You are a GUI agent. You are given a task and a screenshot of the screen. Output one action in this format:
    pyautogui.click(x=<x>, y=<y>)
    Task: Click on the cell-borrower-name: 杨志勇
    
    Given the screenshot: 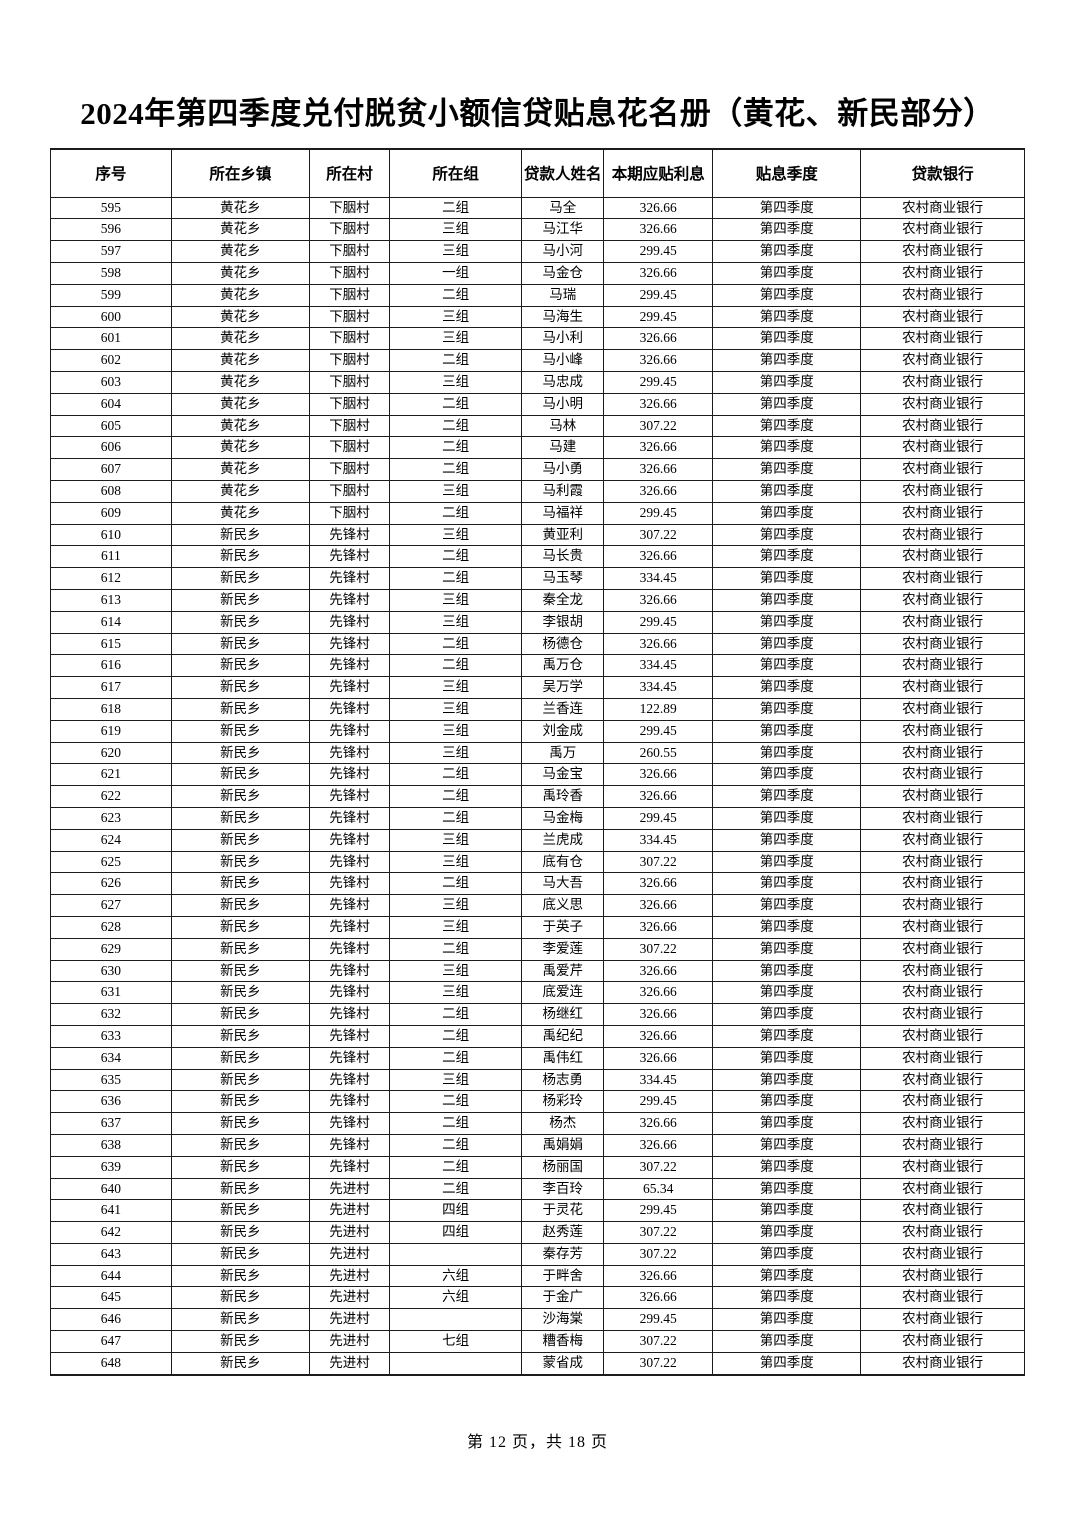 What is the action you would take?
    pyautogui.click(x=563, y=1080)
    